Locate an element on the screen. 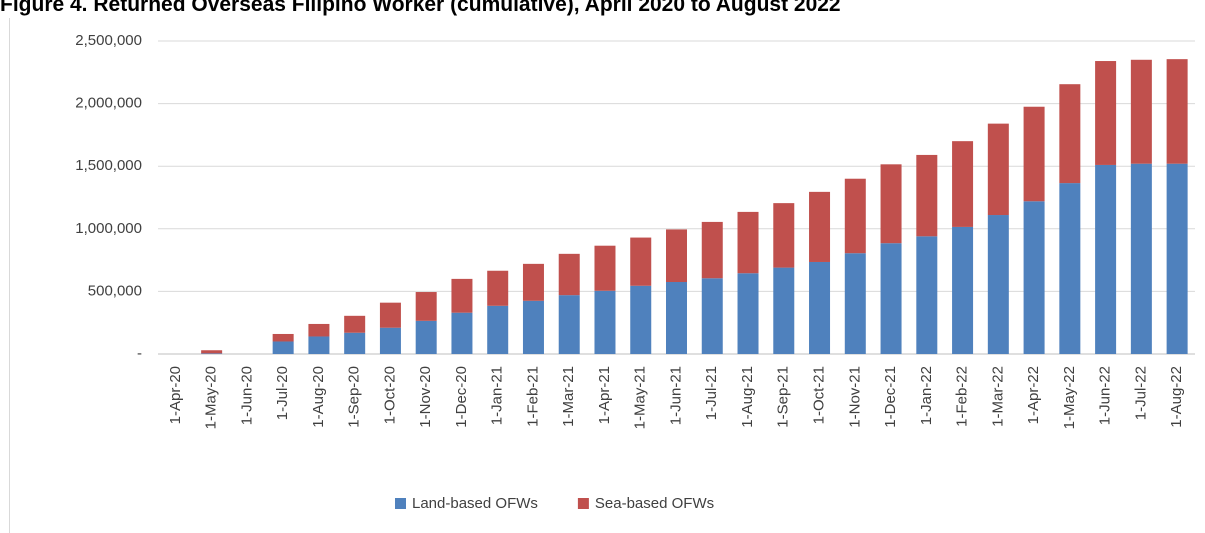 The width and height of the screenshot is (1205, 533). x-tick-label: 1-May-21 is located at coordinates (640, 397).